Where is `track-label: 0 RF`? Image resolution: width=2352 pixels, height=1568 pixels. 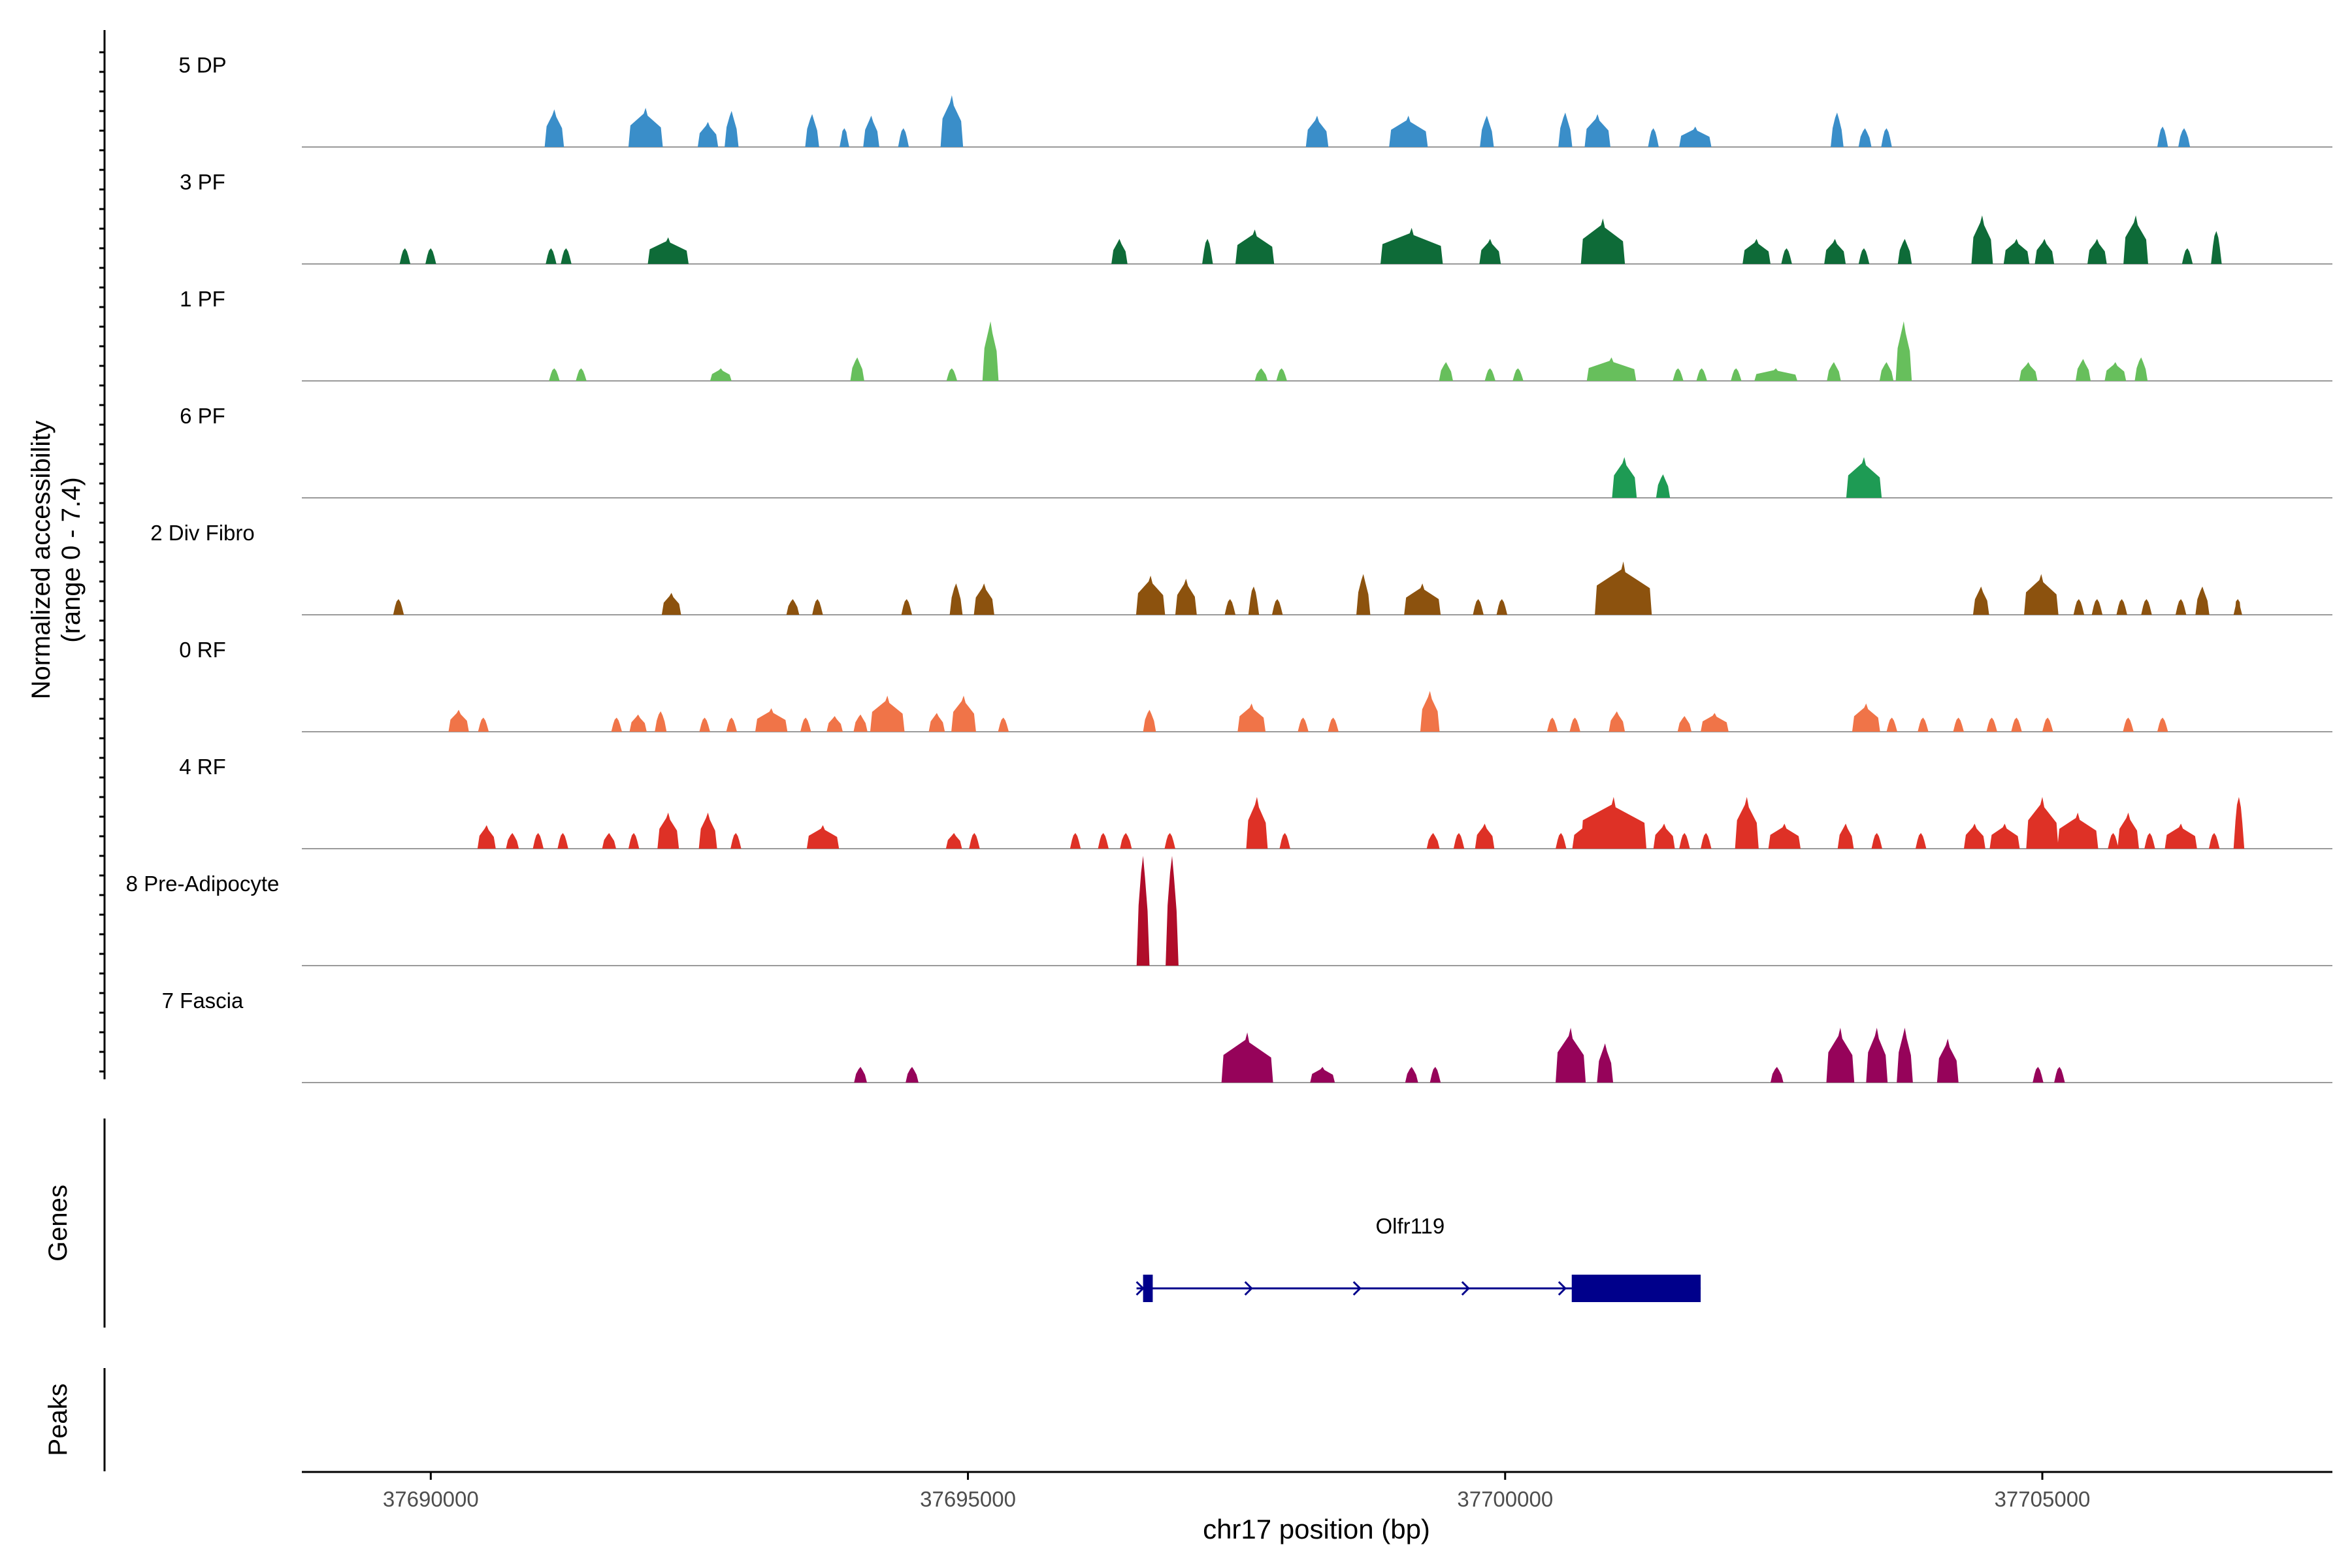 track-label: 0 RF is located at coordinates (202, 650).